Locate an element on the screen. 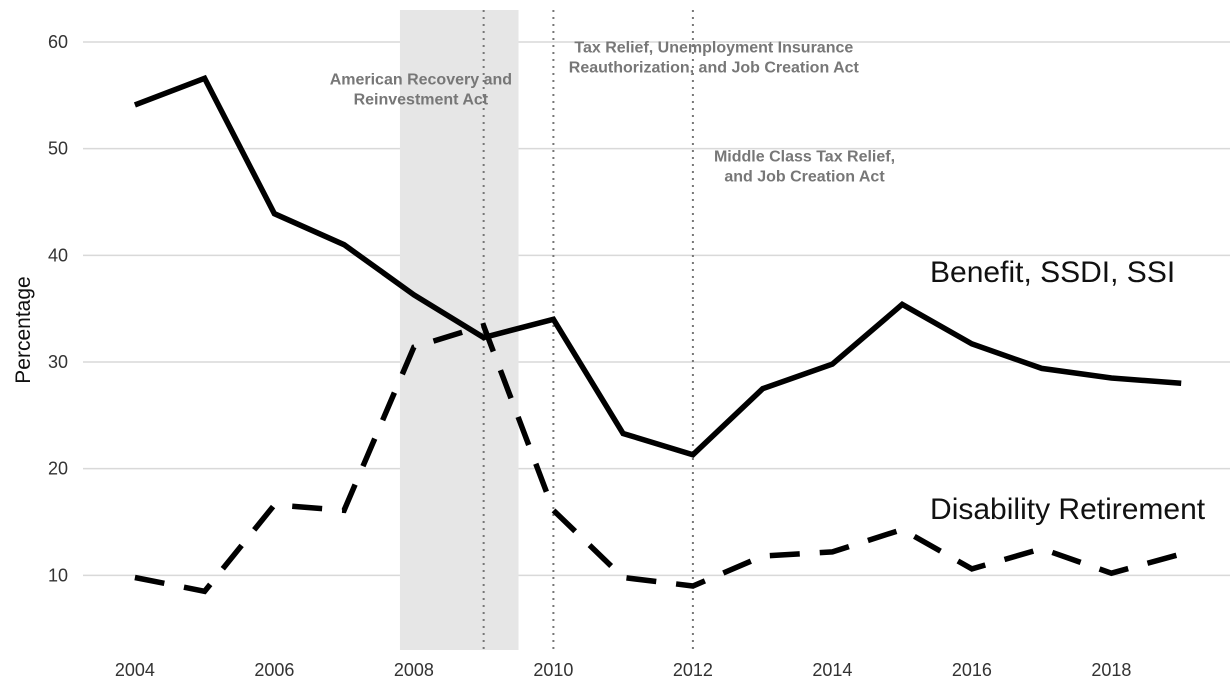 The width and height of the screenshot is (1230, 683). series-label: Benefit, SSDI, SSI is located at coordinates (1052, 272).